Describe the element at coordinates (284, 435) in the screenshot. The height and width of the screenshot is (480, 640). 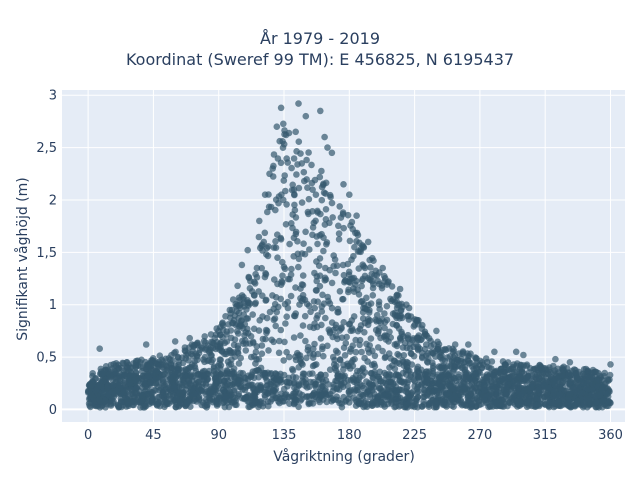
I see `x-tick-label: 135` at that location.